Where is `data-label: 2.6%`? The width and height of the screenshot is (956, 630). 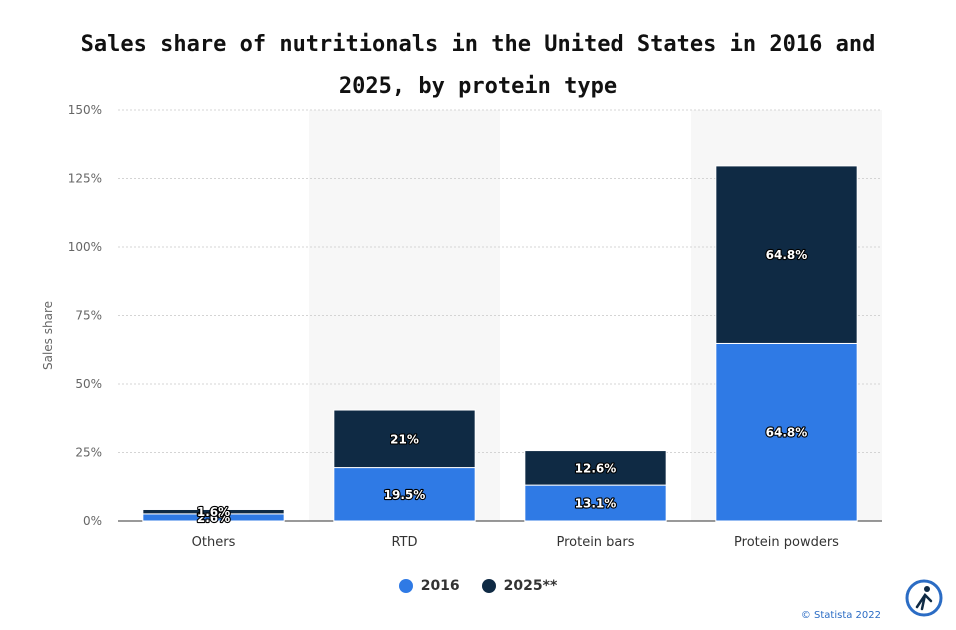 data-label: 2.6% is located at coordinates (213, 518).